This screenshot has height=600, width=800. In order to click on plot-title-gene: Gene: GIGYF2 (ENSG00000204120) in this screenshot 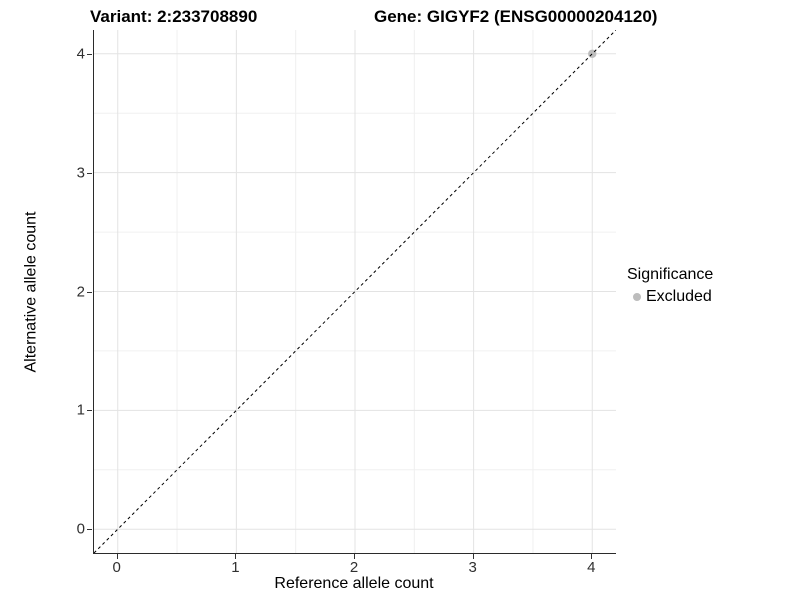, I will do `click(516, 16)`.